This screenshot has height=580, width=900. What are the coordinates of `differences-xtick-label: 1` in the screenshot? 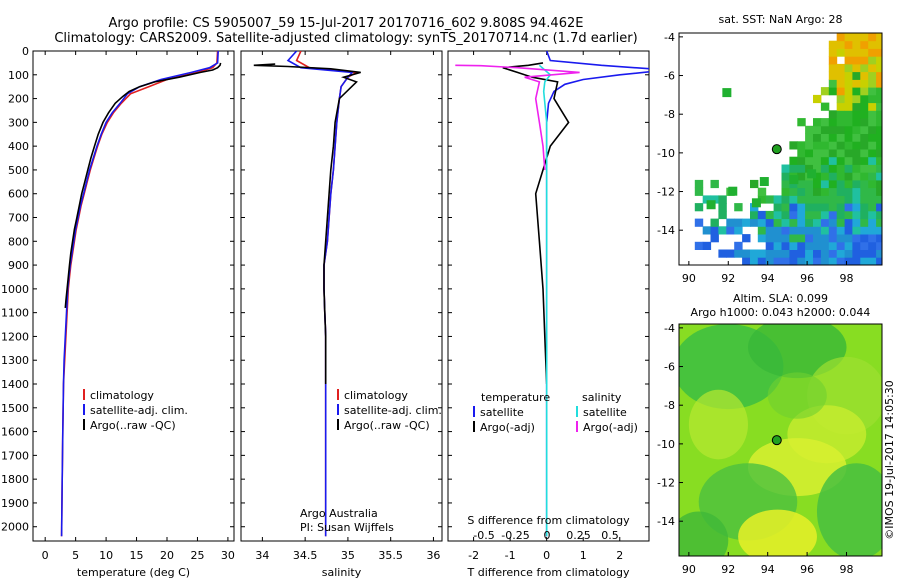 It's located at (583, 555).